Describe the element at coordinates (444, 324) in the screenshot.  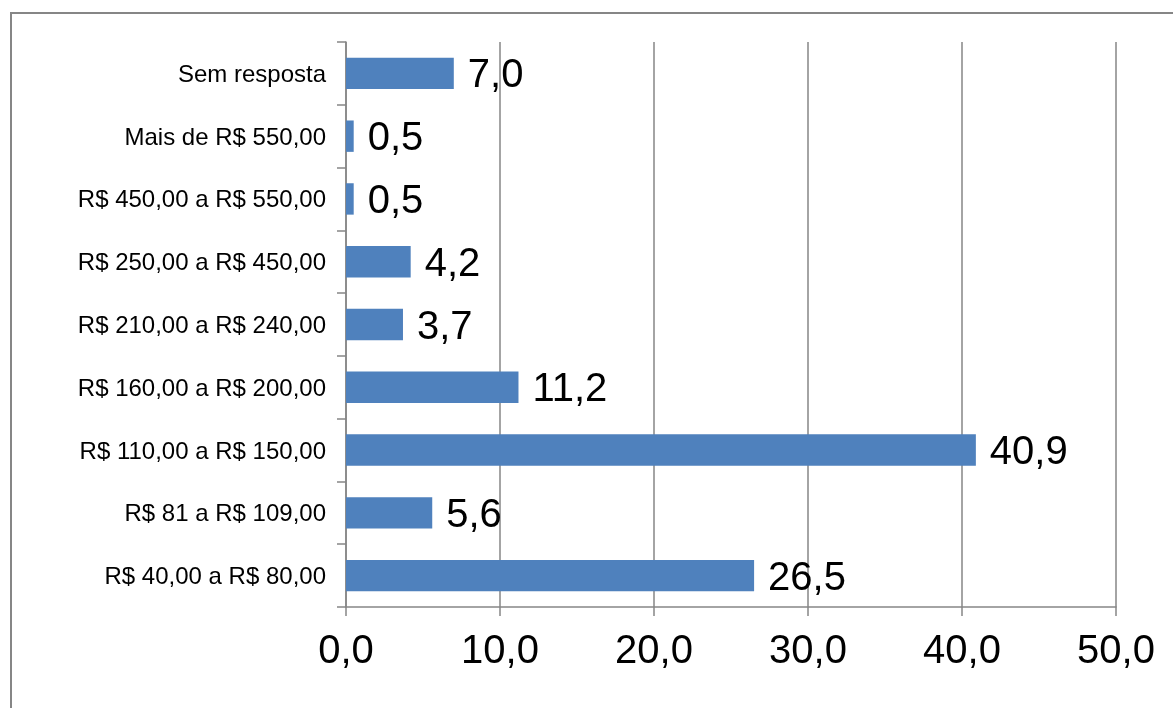
I see `data-label: 3,7` at that location.